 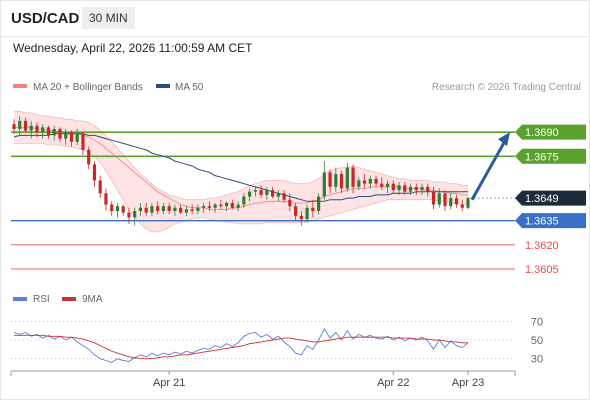 I want to click on ma50-line, so click(x=240, y=167).